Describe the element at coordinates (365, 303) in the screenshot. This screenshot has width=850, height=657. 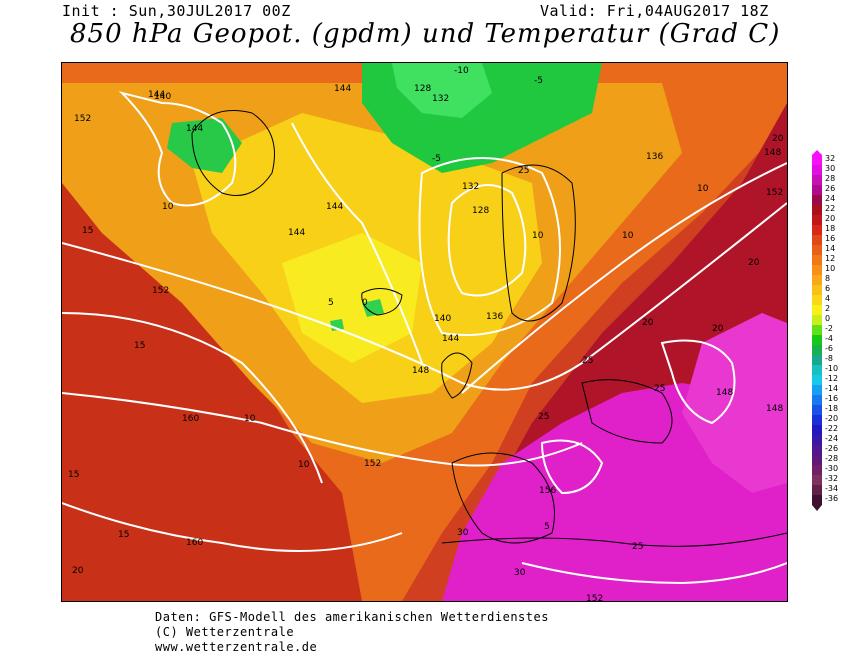
I see `contour-label: 0` at that location.